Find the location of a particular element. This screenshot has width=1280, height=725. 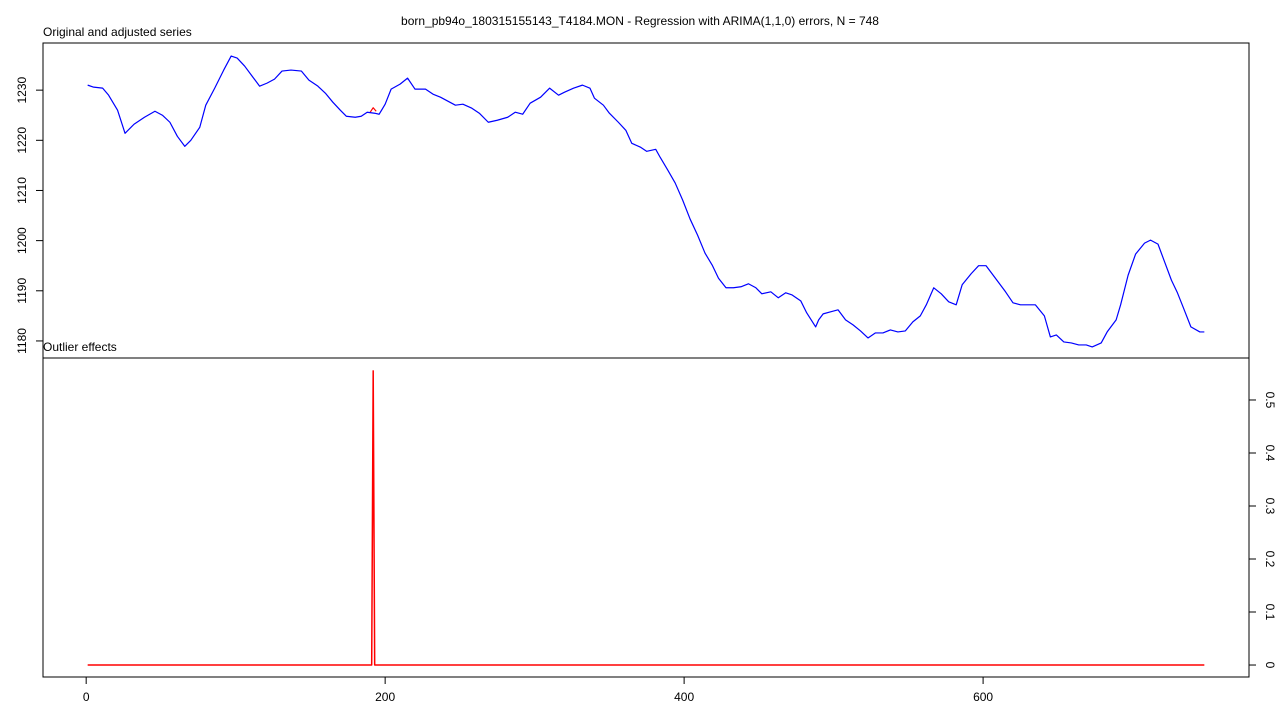

y-tick-label: 1220 is located at coordinates (22, 140).